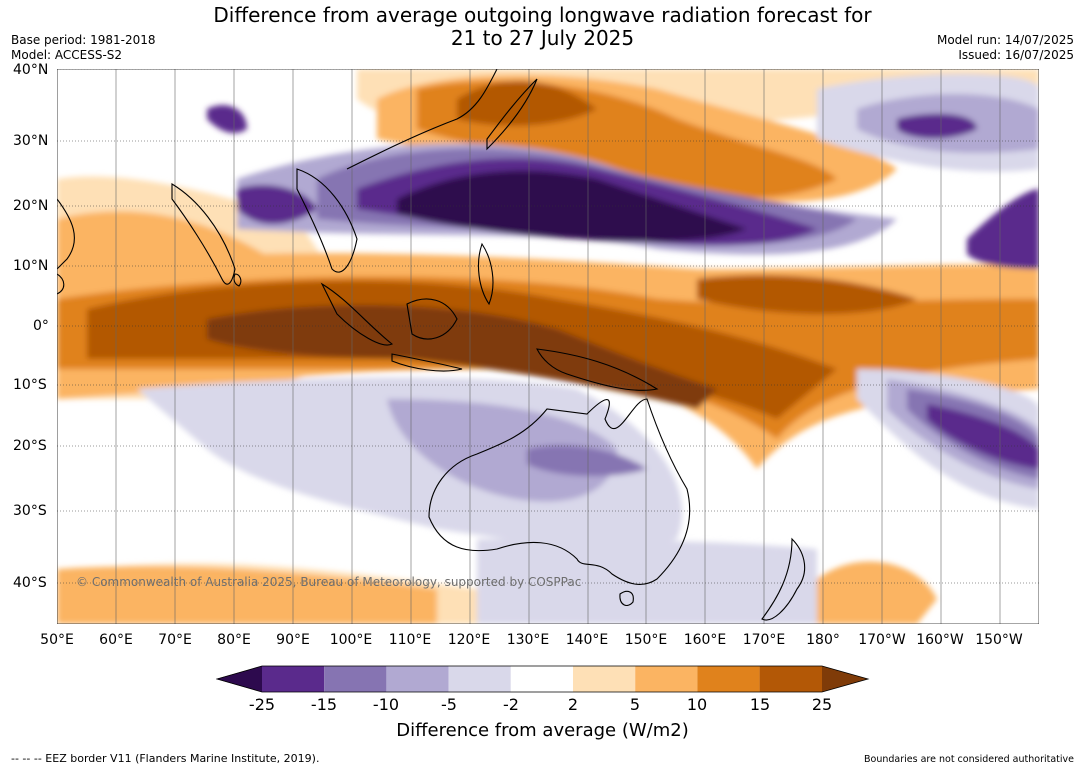 The height and width of the screenshot is (770, 1085). Describe the element at coordinates (823, 640) in the screenshot. I see `lon-label-180: 180°` at that location.